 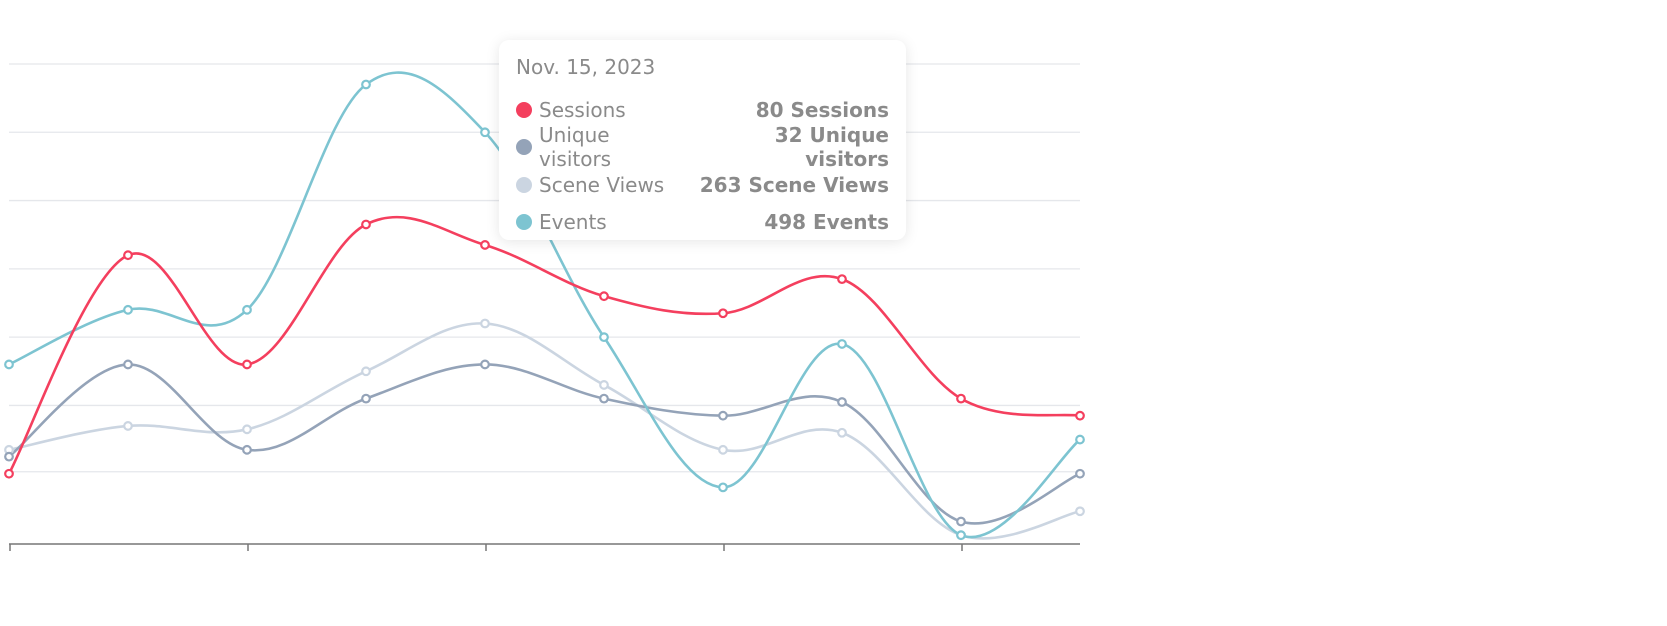 What do you see at coordinates (524, 222) in the screenshot?
I see `events-legend-dot` at bounding box center [524, 222].